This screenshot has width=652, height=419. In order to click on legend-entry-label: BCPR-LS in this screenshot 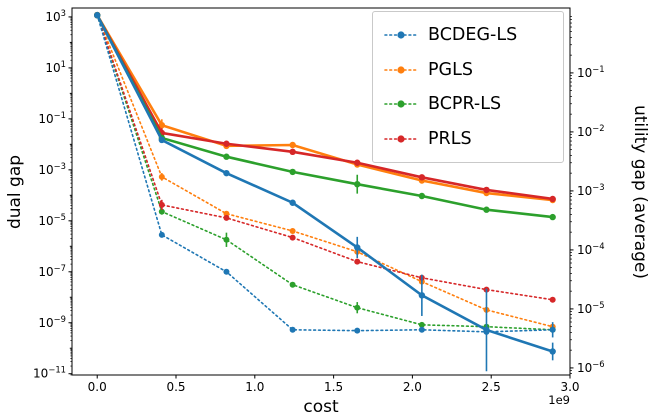, I will do `click(465, 104)`.